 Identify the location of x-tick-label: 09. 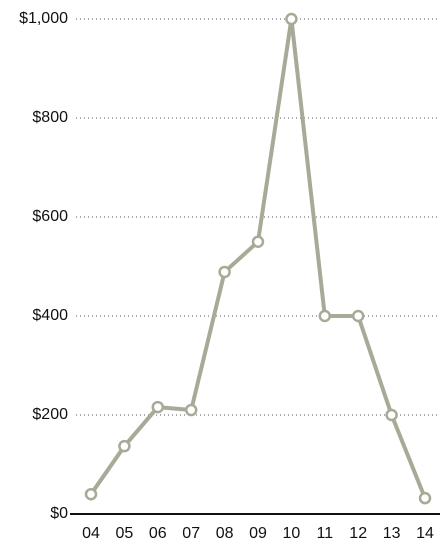
(258, 533).